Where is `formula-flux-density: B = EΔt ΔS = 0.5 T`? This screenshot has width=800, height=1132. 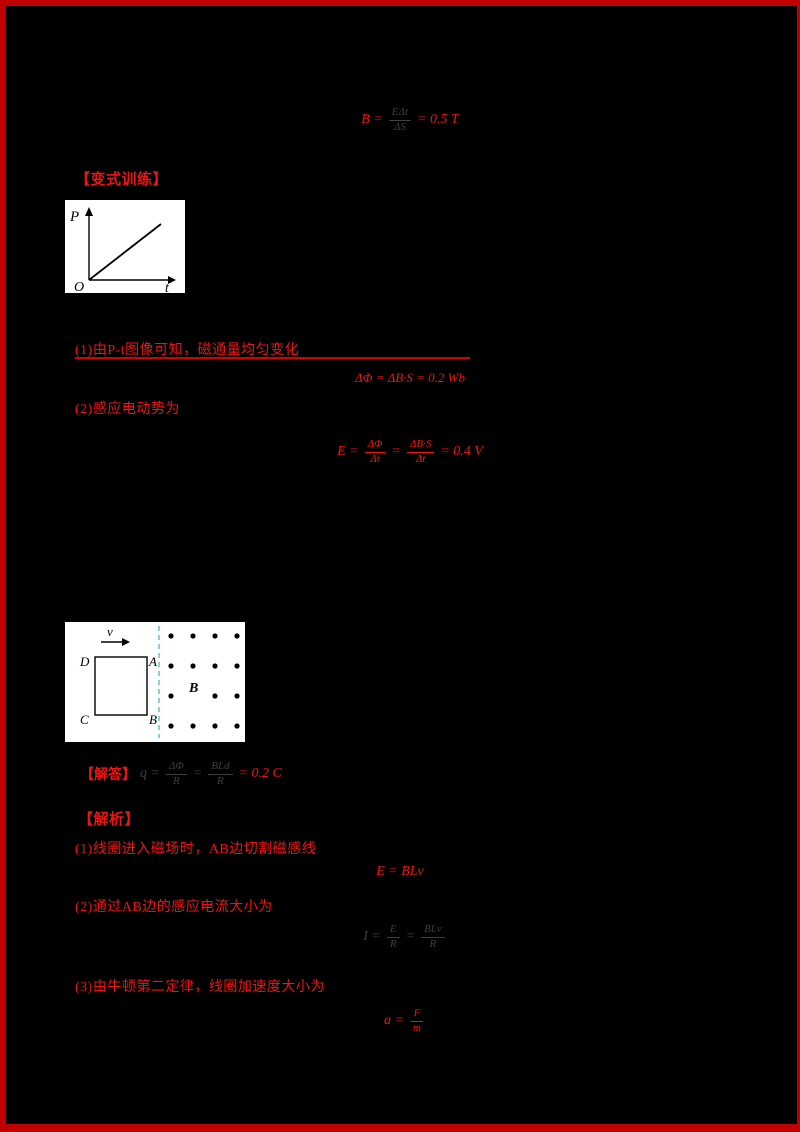 formula-flux-density: B = EΔt ΔS = 0.5 T is located at coordinates (410, 120).